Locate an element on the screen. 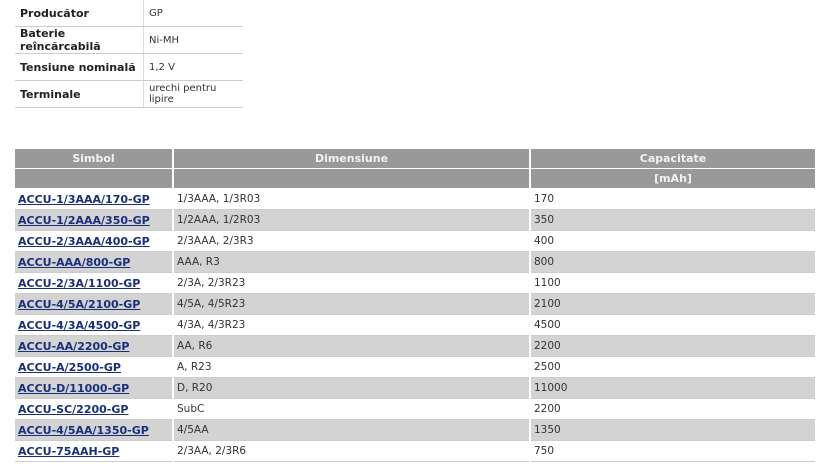 This screenshot has height=474, width=825. capacitate-cell: 800 is located at coordinates (672, 262).